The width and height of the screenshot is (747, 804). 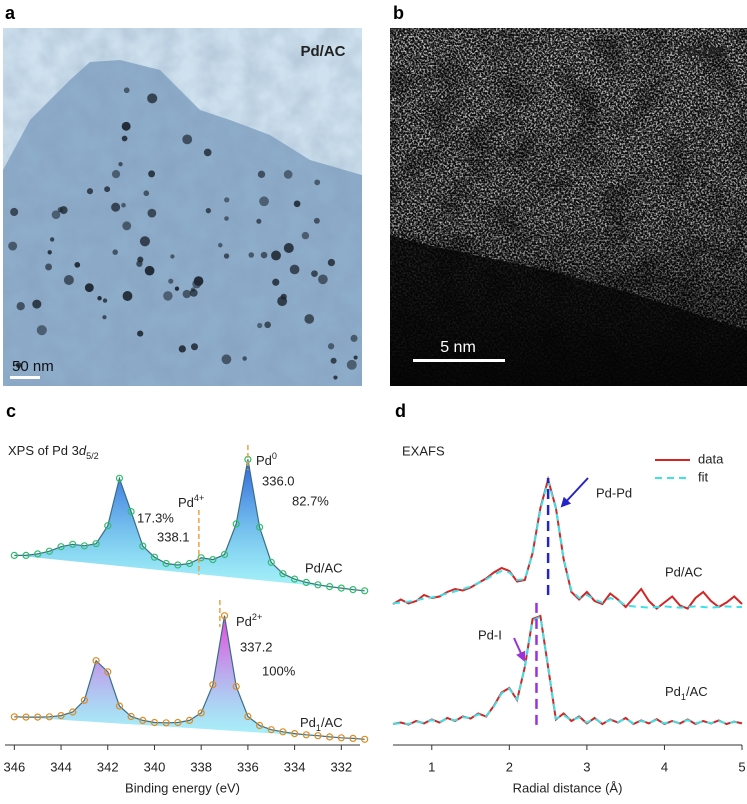 I want to click on bond-label: Pd-I, so click(x=490, y=634).